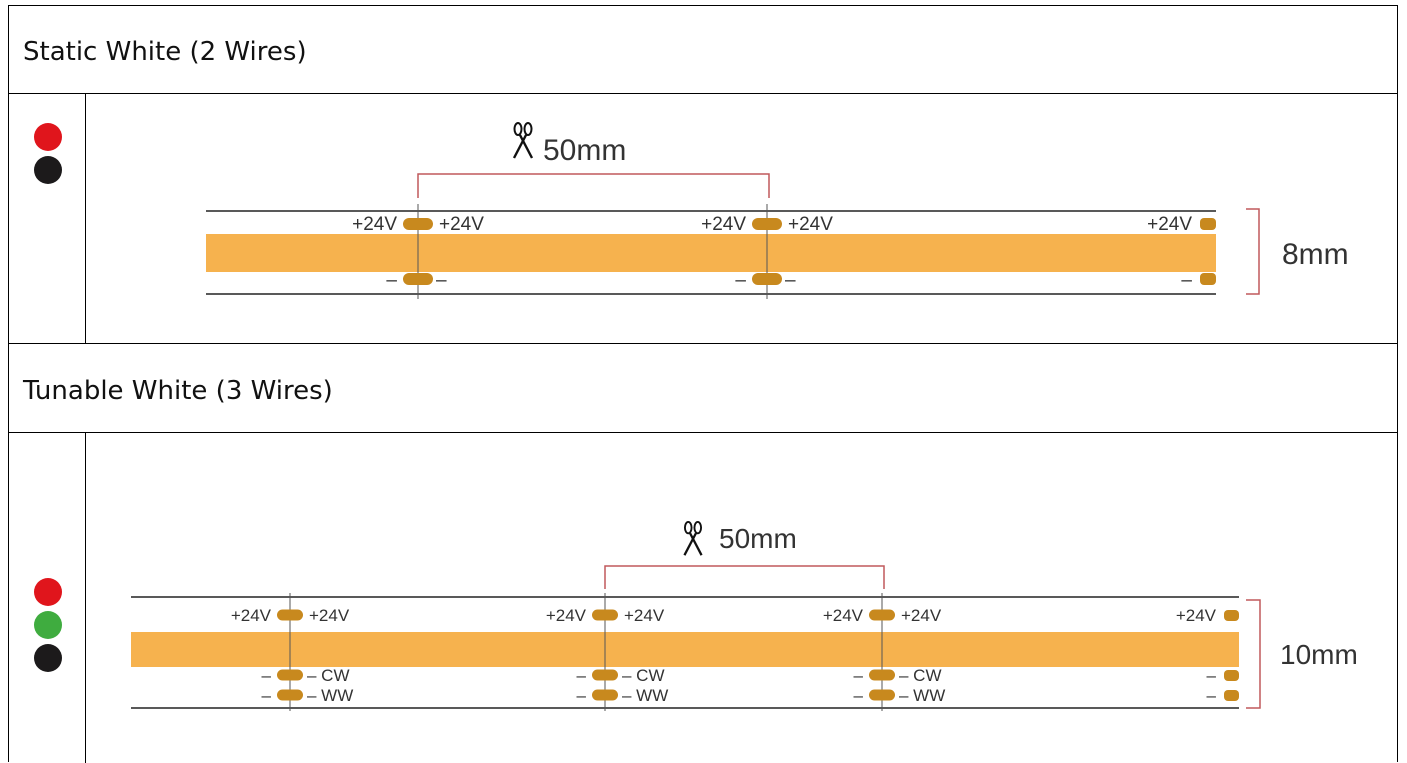 This screenshot has height=763, width=1407. What do you see at coordinates (1315, 254) in the screenshot?
I see `strip-width-label: 8mm` at bounding box center [1315, 254].